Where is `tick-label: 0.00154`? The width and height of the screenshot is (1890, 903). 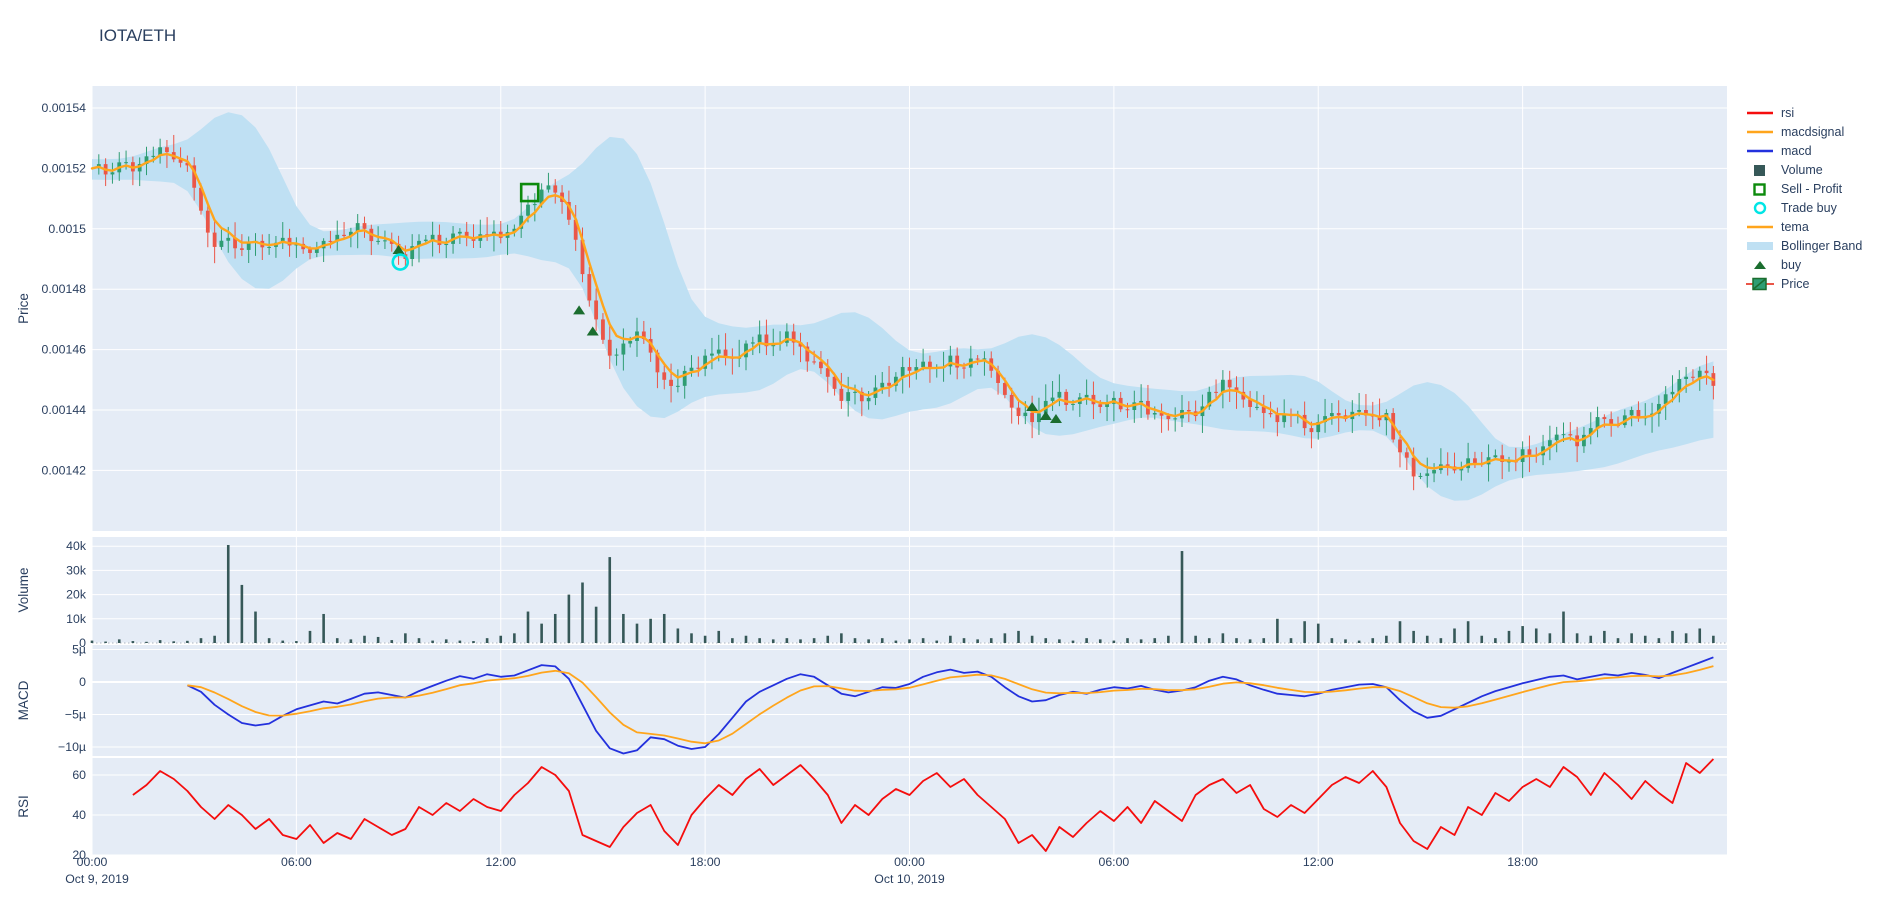
tick-label: 0.00154 is located at coordinates (64, 108).